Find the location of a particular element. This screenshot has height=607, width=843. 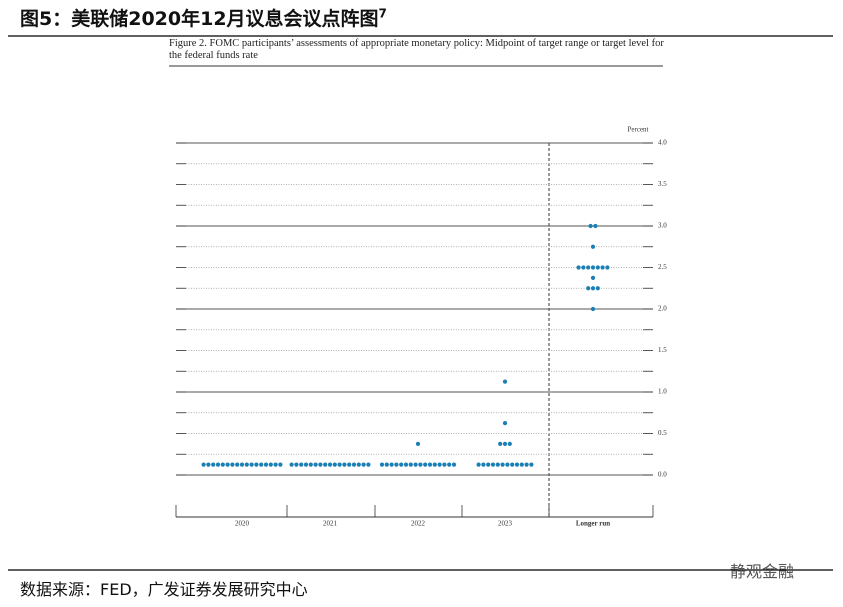

y-axis-label: Percent is located at coordinates (638, 130).